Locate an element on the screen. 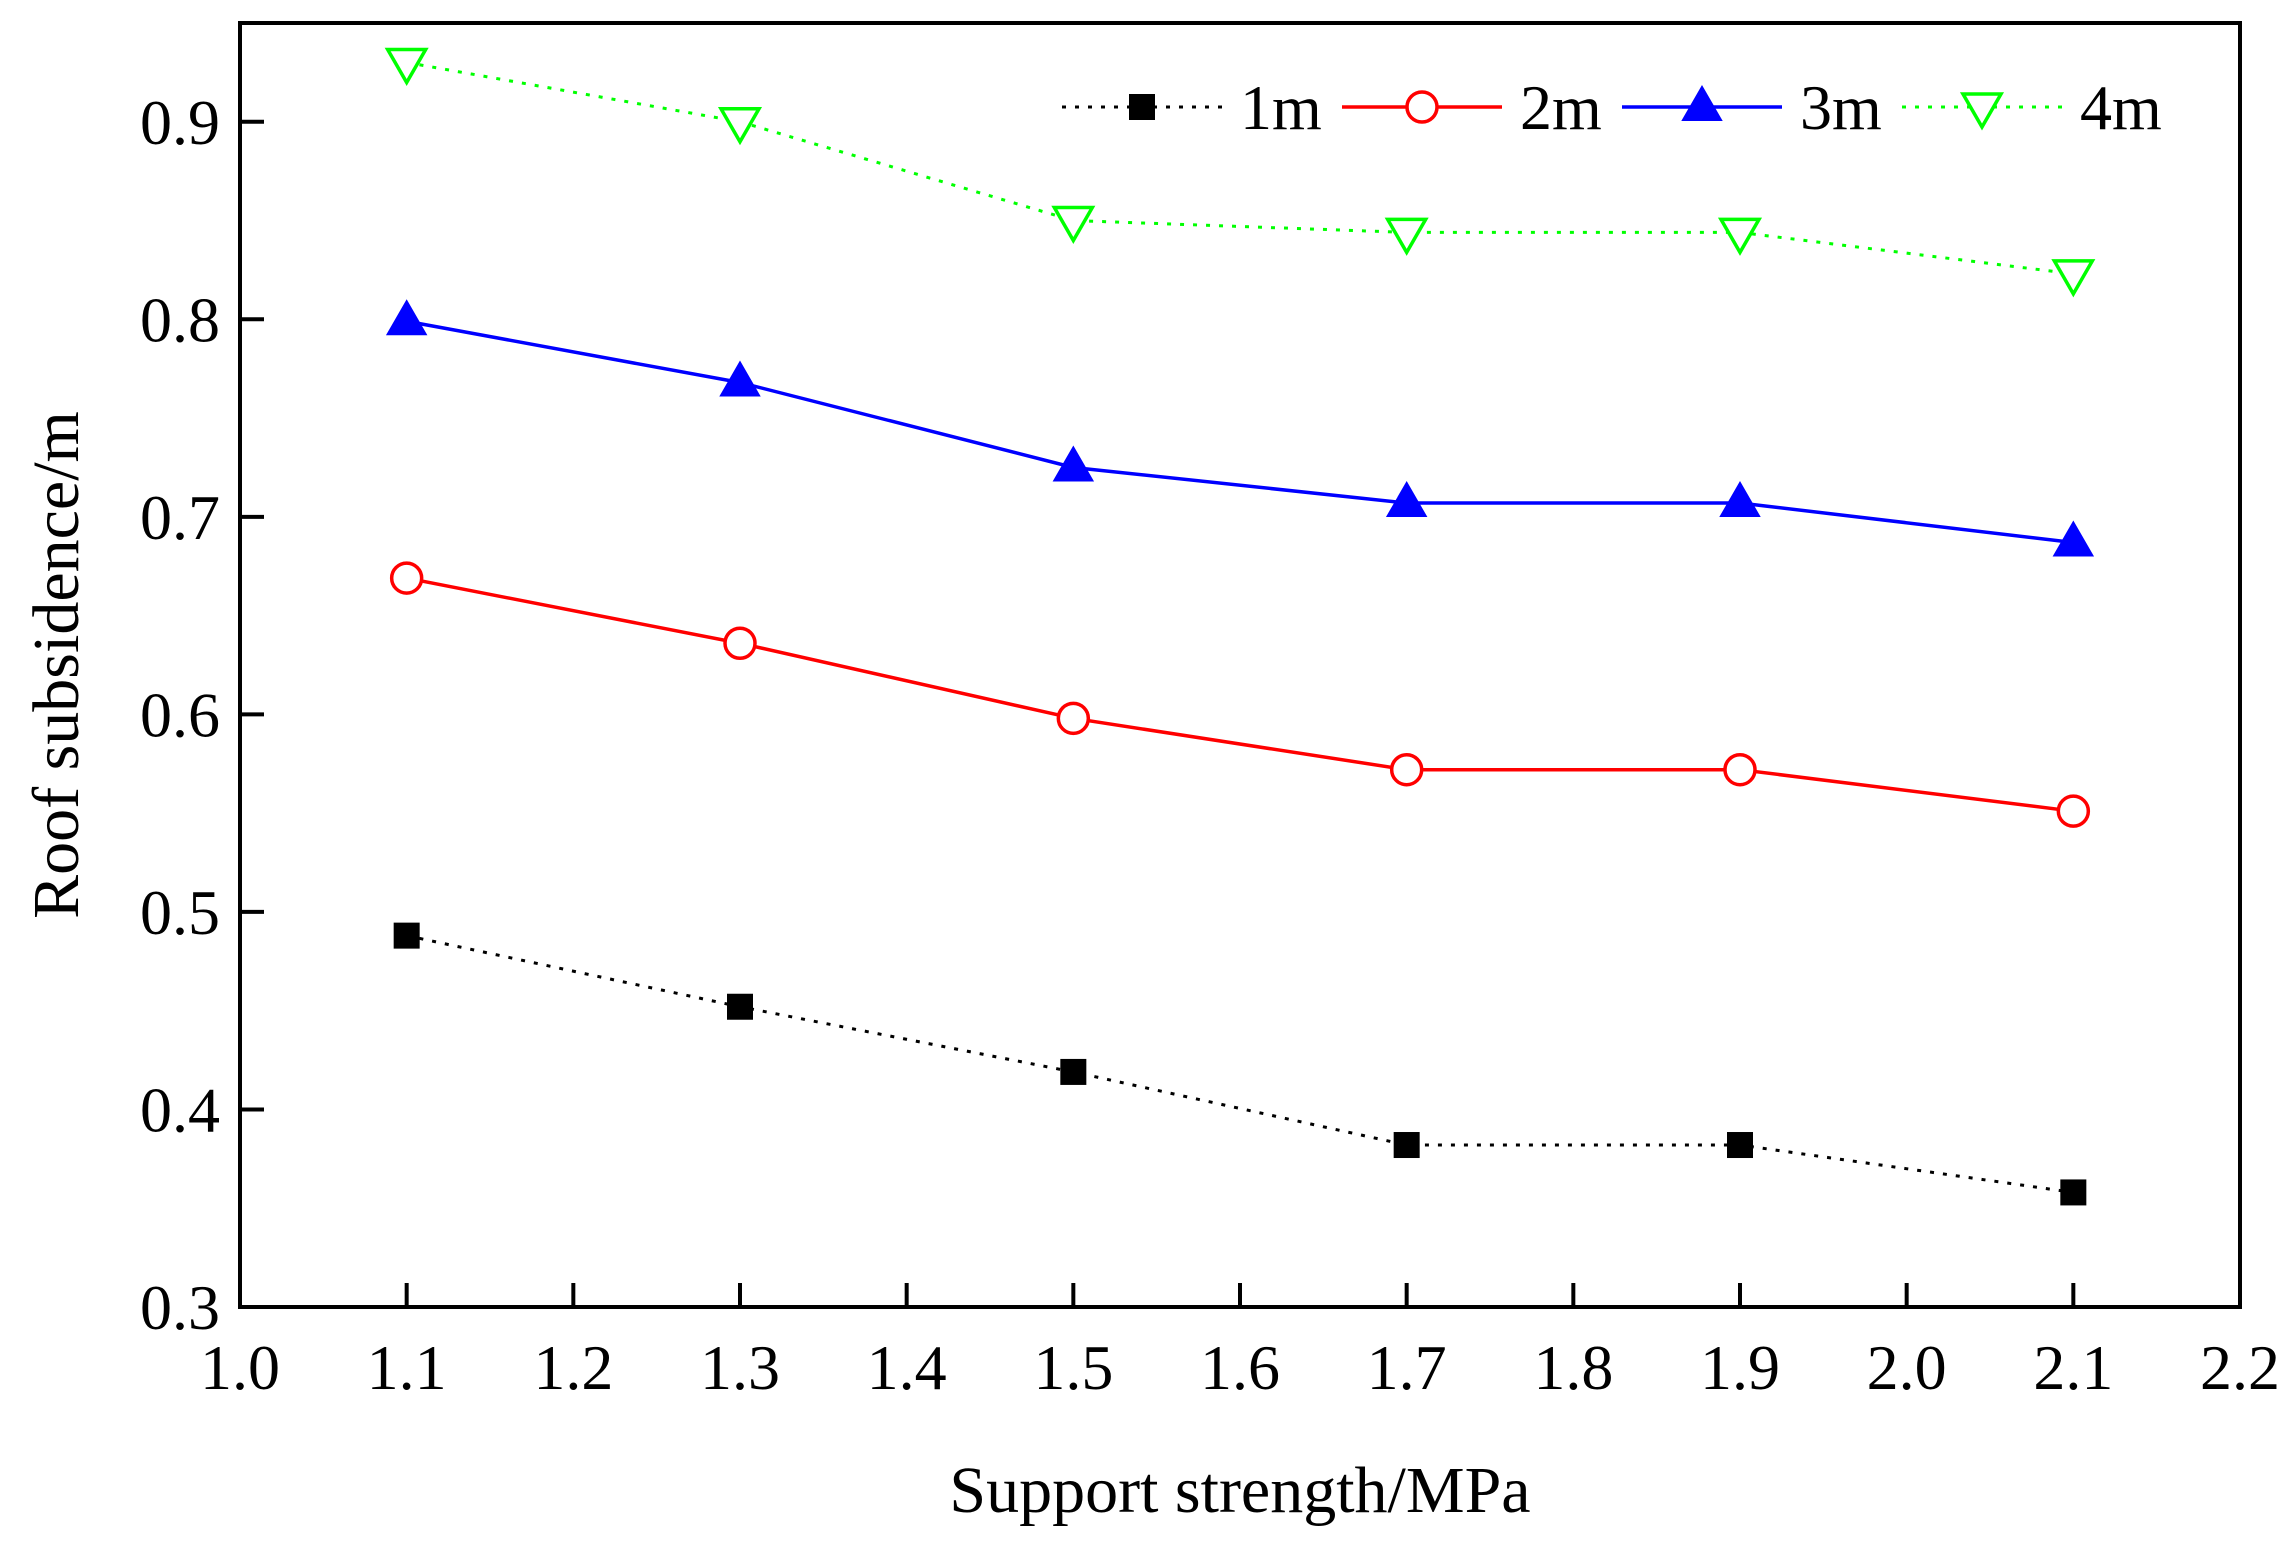 Image resolution: width=2285 pixels, height=1547 pixels. series-1m is located at coordinates (1240, 1064).